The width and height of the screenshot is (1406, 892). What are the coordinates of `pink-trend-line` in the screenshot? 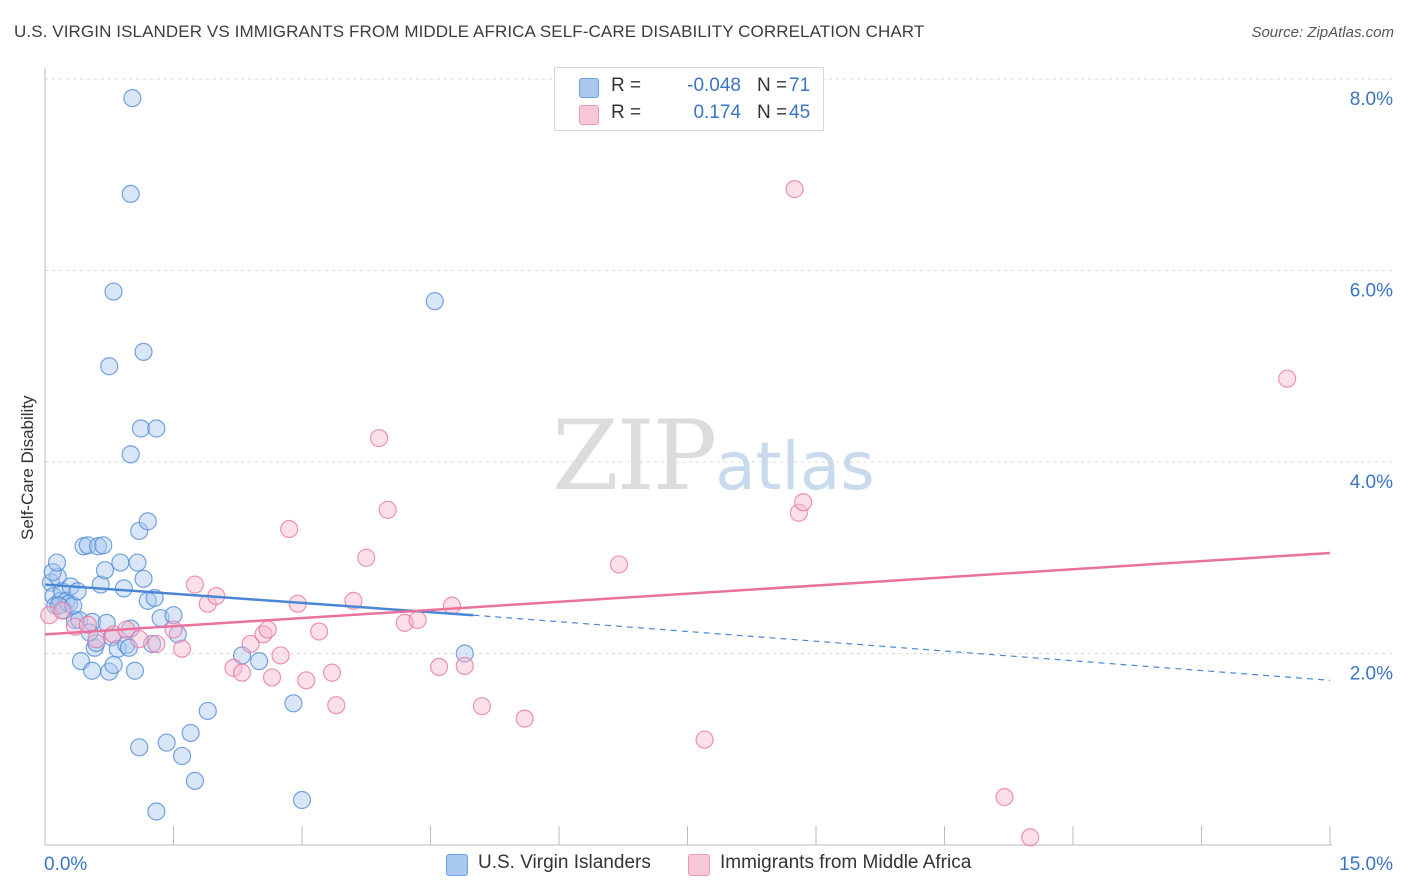 It's located at (687, 593).